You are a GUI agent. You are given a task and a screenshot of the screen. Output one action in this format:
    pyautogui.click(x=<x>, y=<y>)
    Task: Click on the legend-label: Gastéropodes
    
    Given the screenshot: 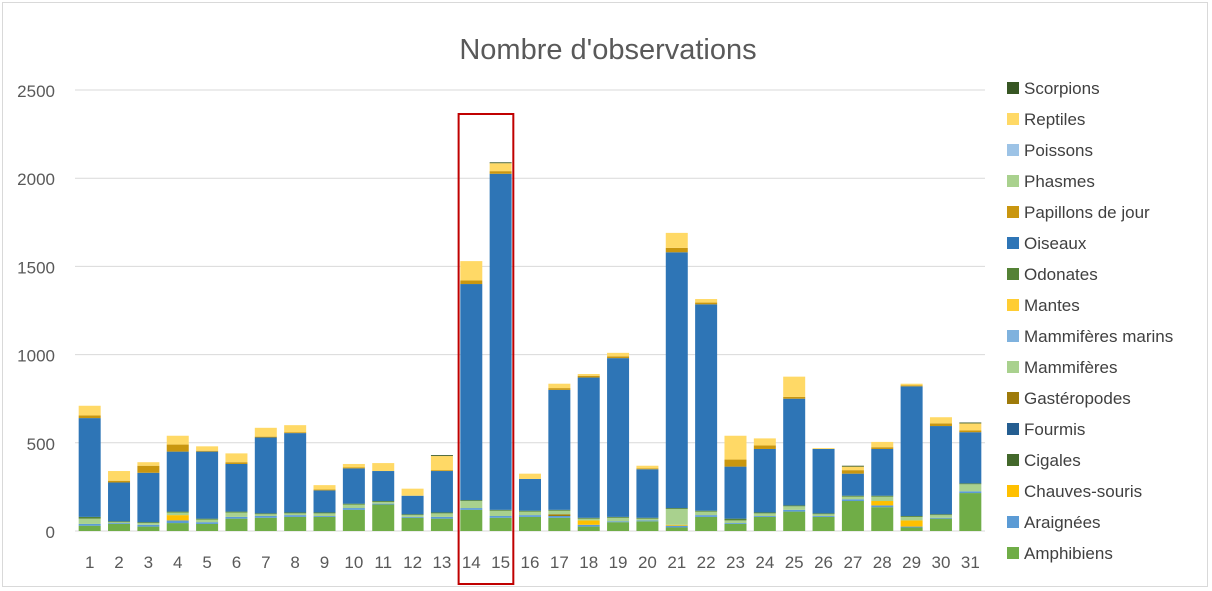 What is the action you would take?
    pyautogui.click(x=1077, y=398)
    